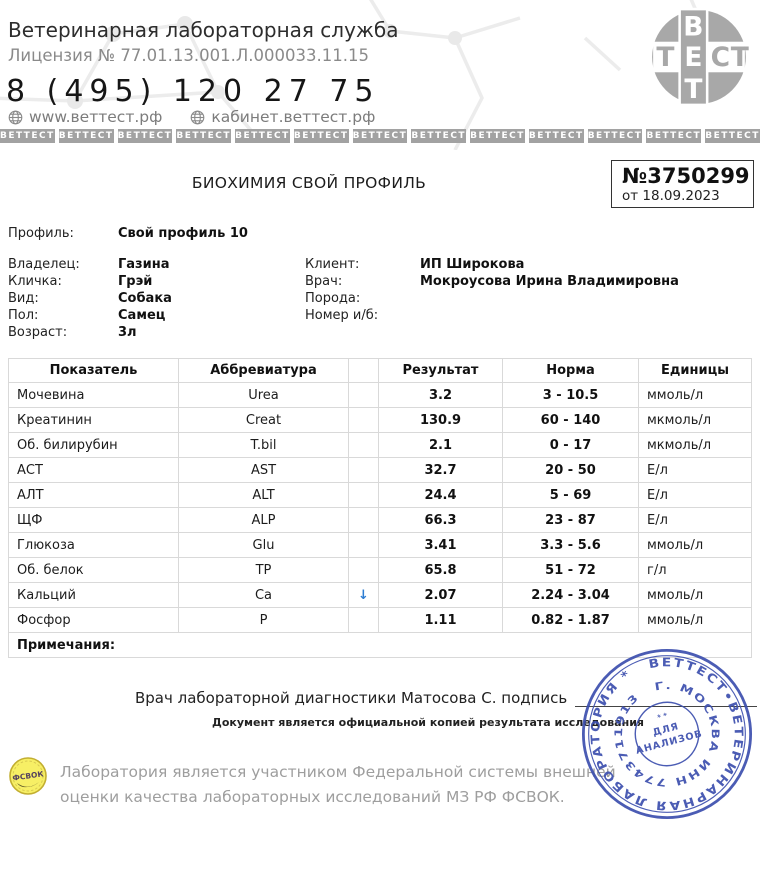 The image size is (760, 887). Describe the element at coordinates (93, 570) in the screenshot. I see `cell-indicator: Об. белок` at that location.